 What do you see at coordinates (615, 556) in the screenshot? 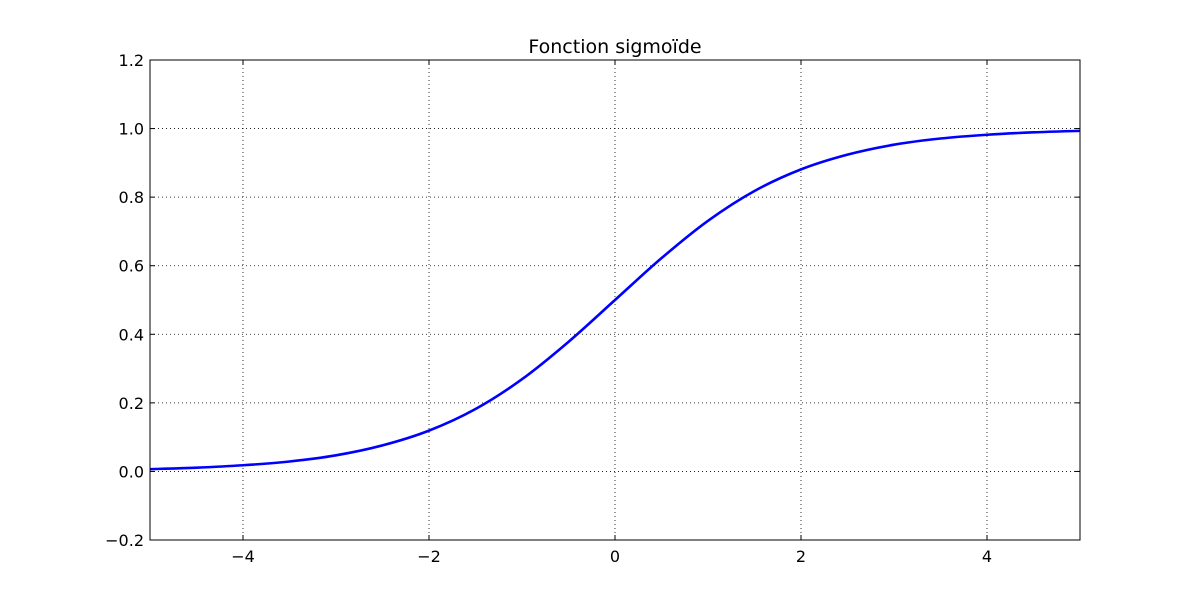
I see `x-tick-label: 0` at bounding box center [615, 556].